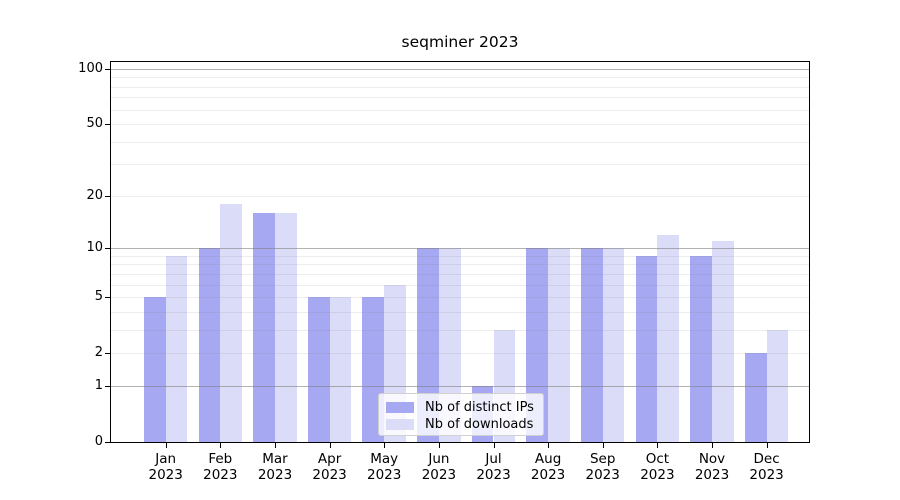  What do you see at coordinates (94, 195) in the screenshot?
I see `y-tick-label: 20` at bounding box center [94, 195].